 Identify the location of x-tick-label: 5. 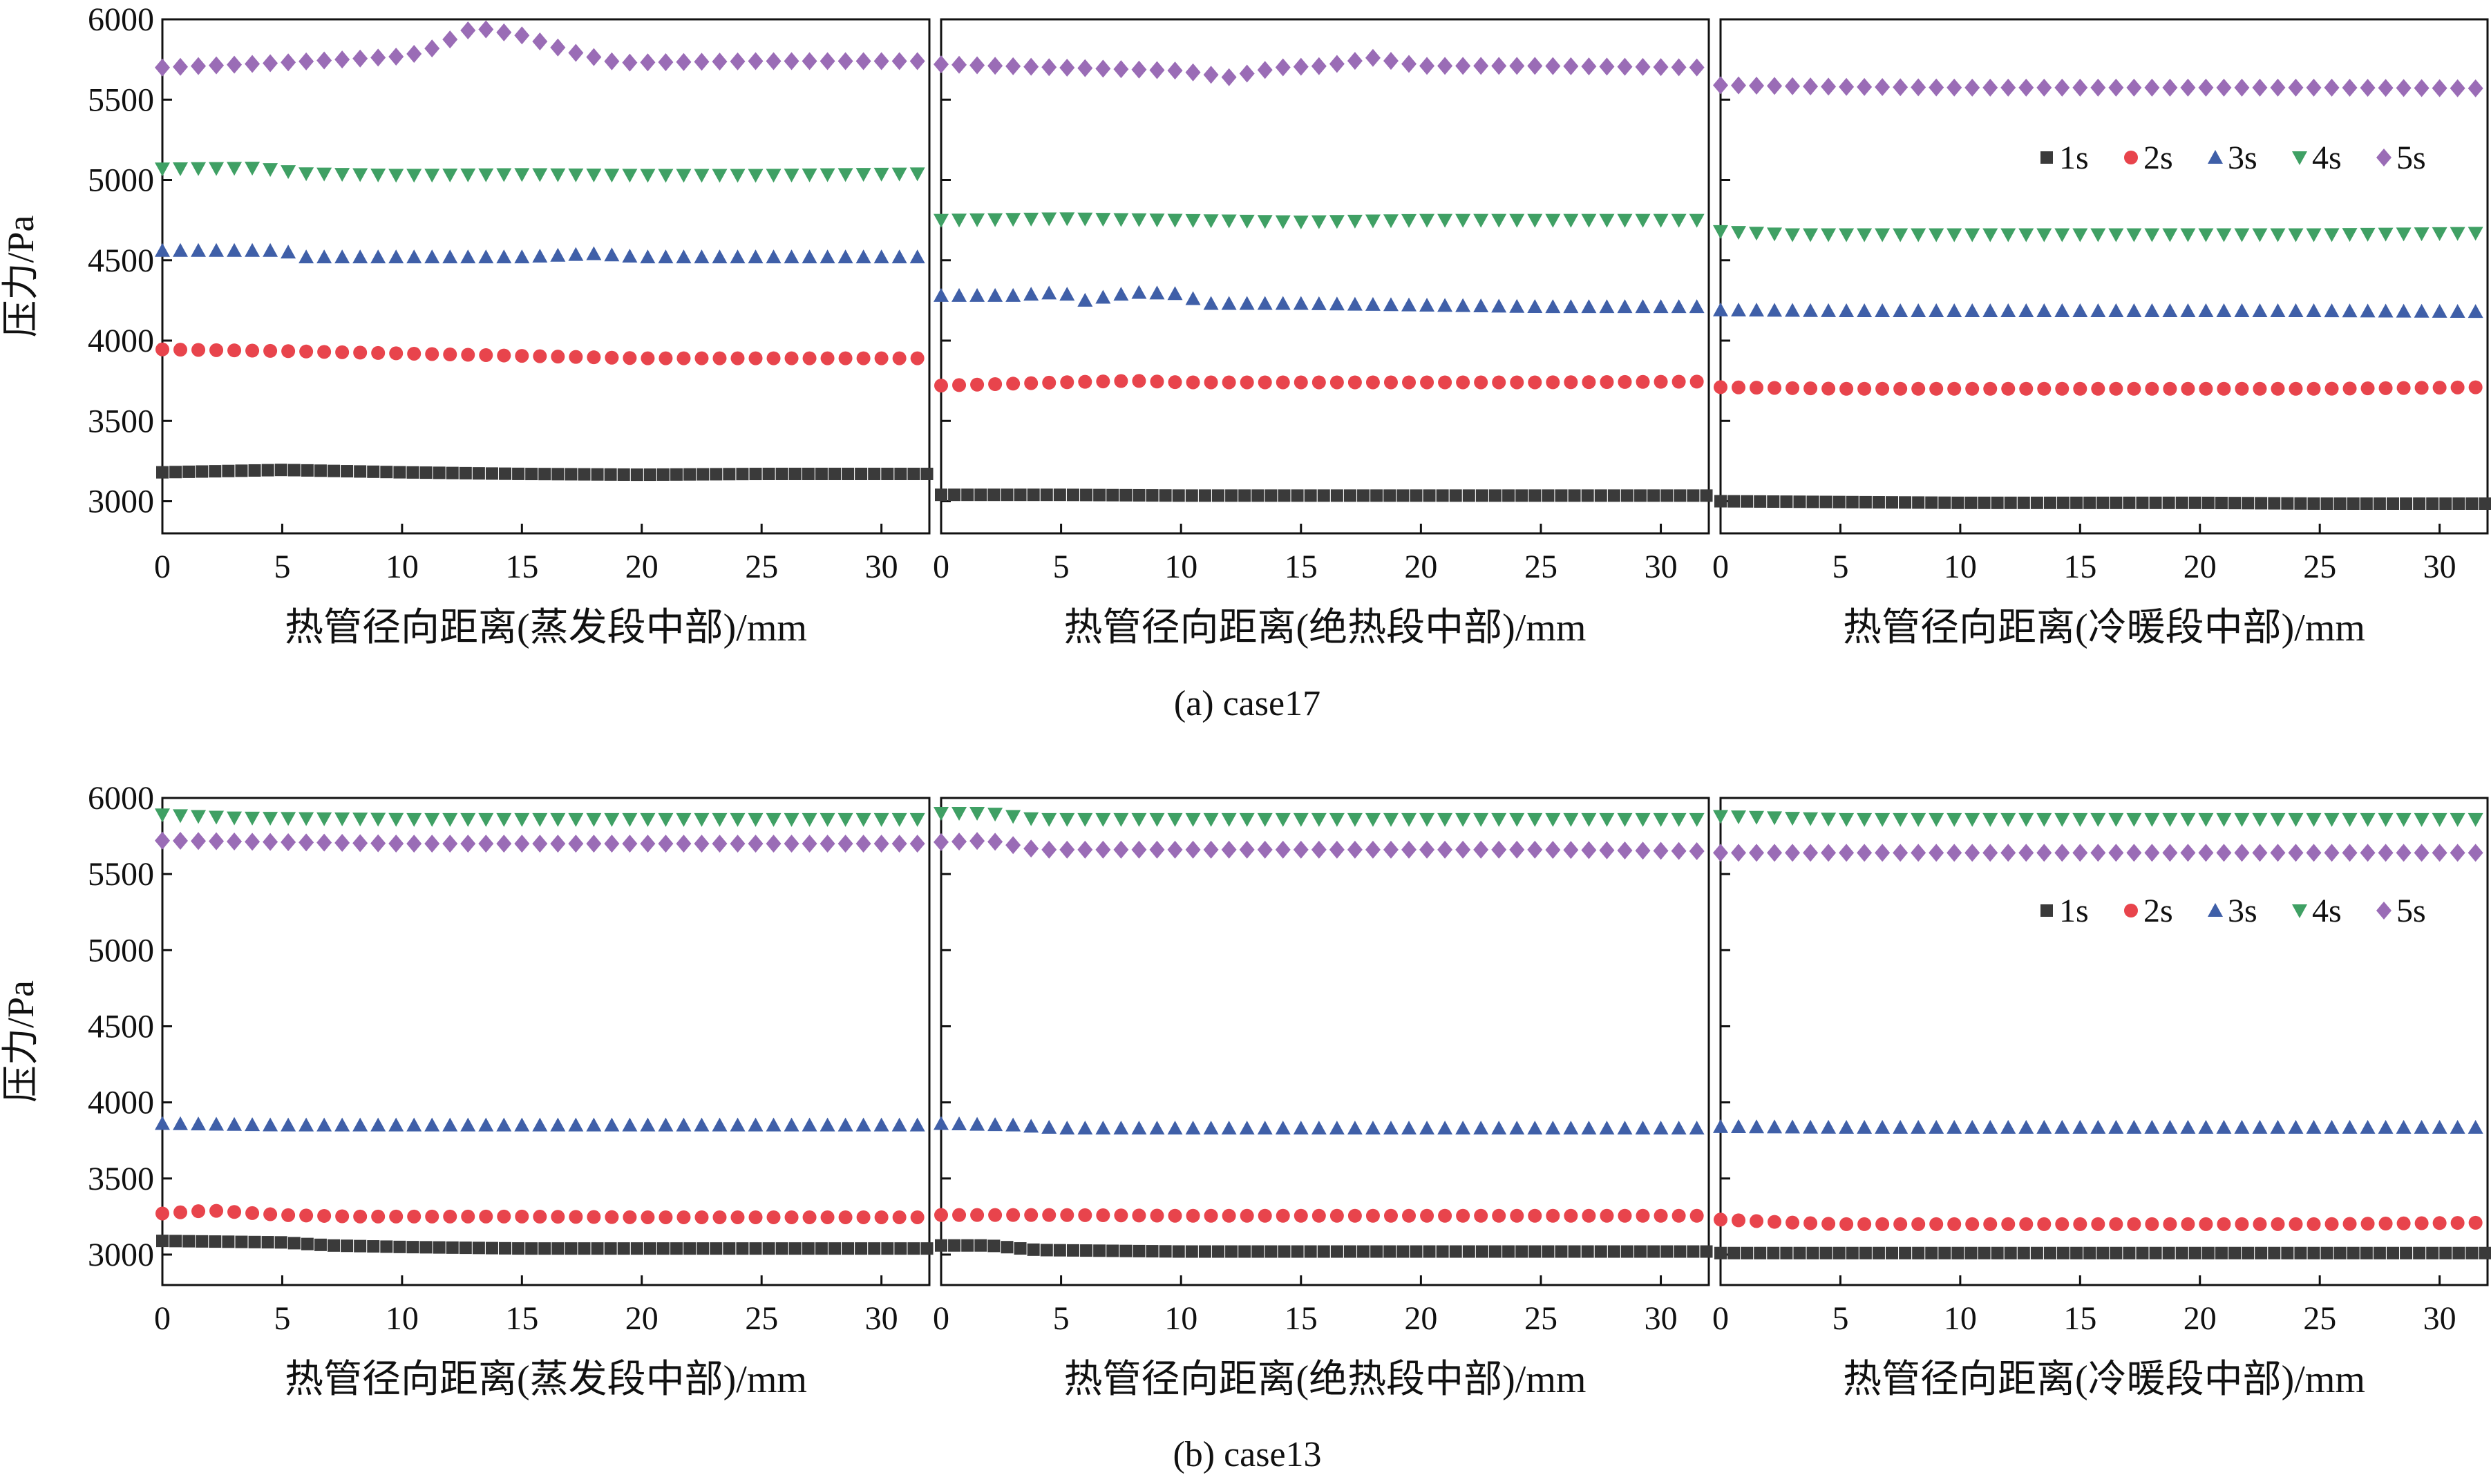
(1061, 1318).